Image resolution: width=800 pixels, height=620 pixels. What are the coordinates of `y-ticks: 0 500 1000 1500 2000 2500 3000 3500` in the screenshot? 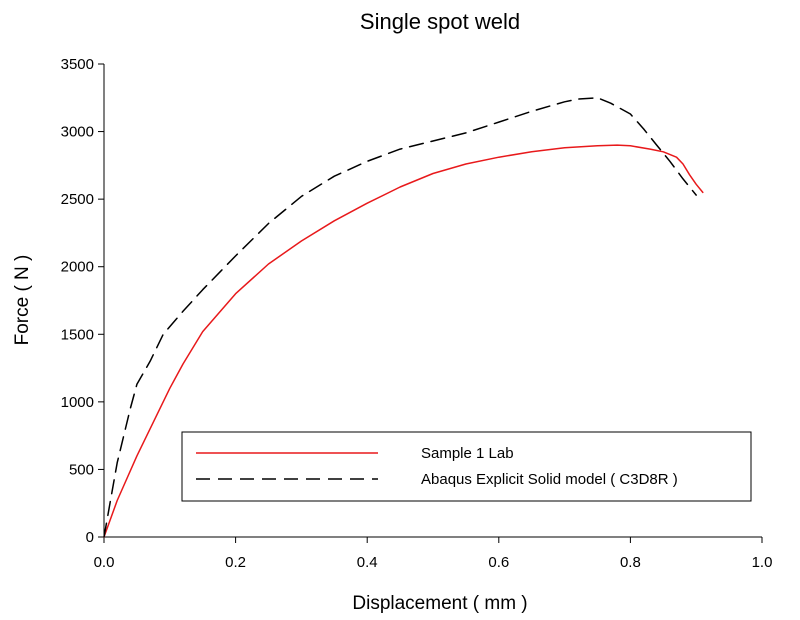 It's located at (82, 301).